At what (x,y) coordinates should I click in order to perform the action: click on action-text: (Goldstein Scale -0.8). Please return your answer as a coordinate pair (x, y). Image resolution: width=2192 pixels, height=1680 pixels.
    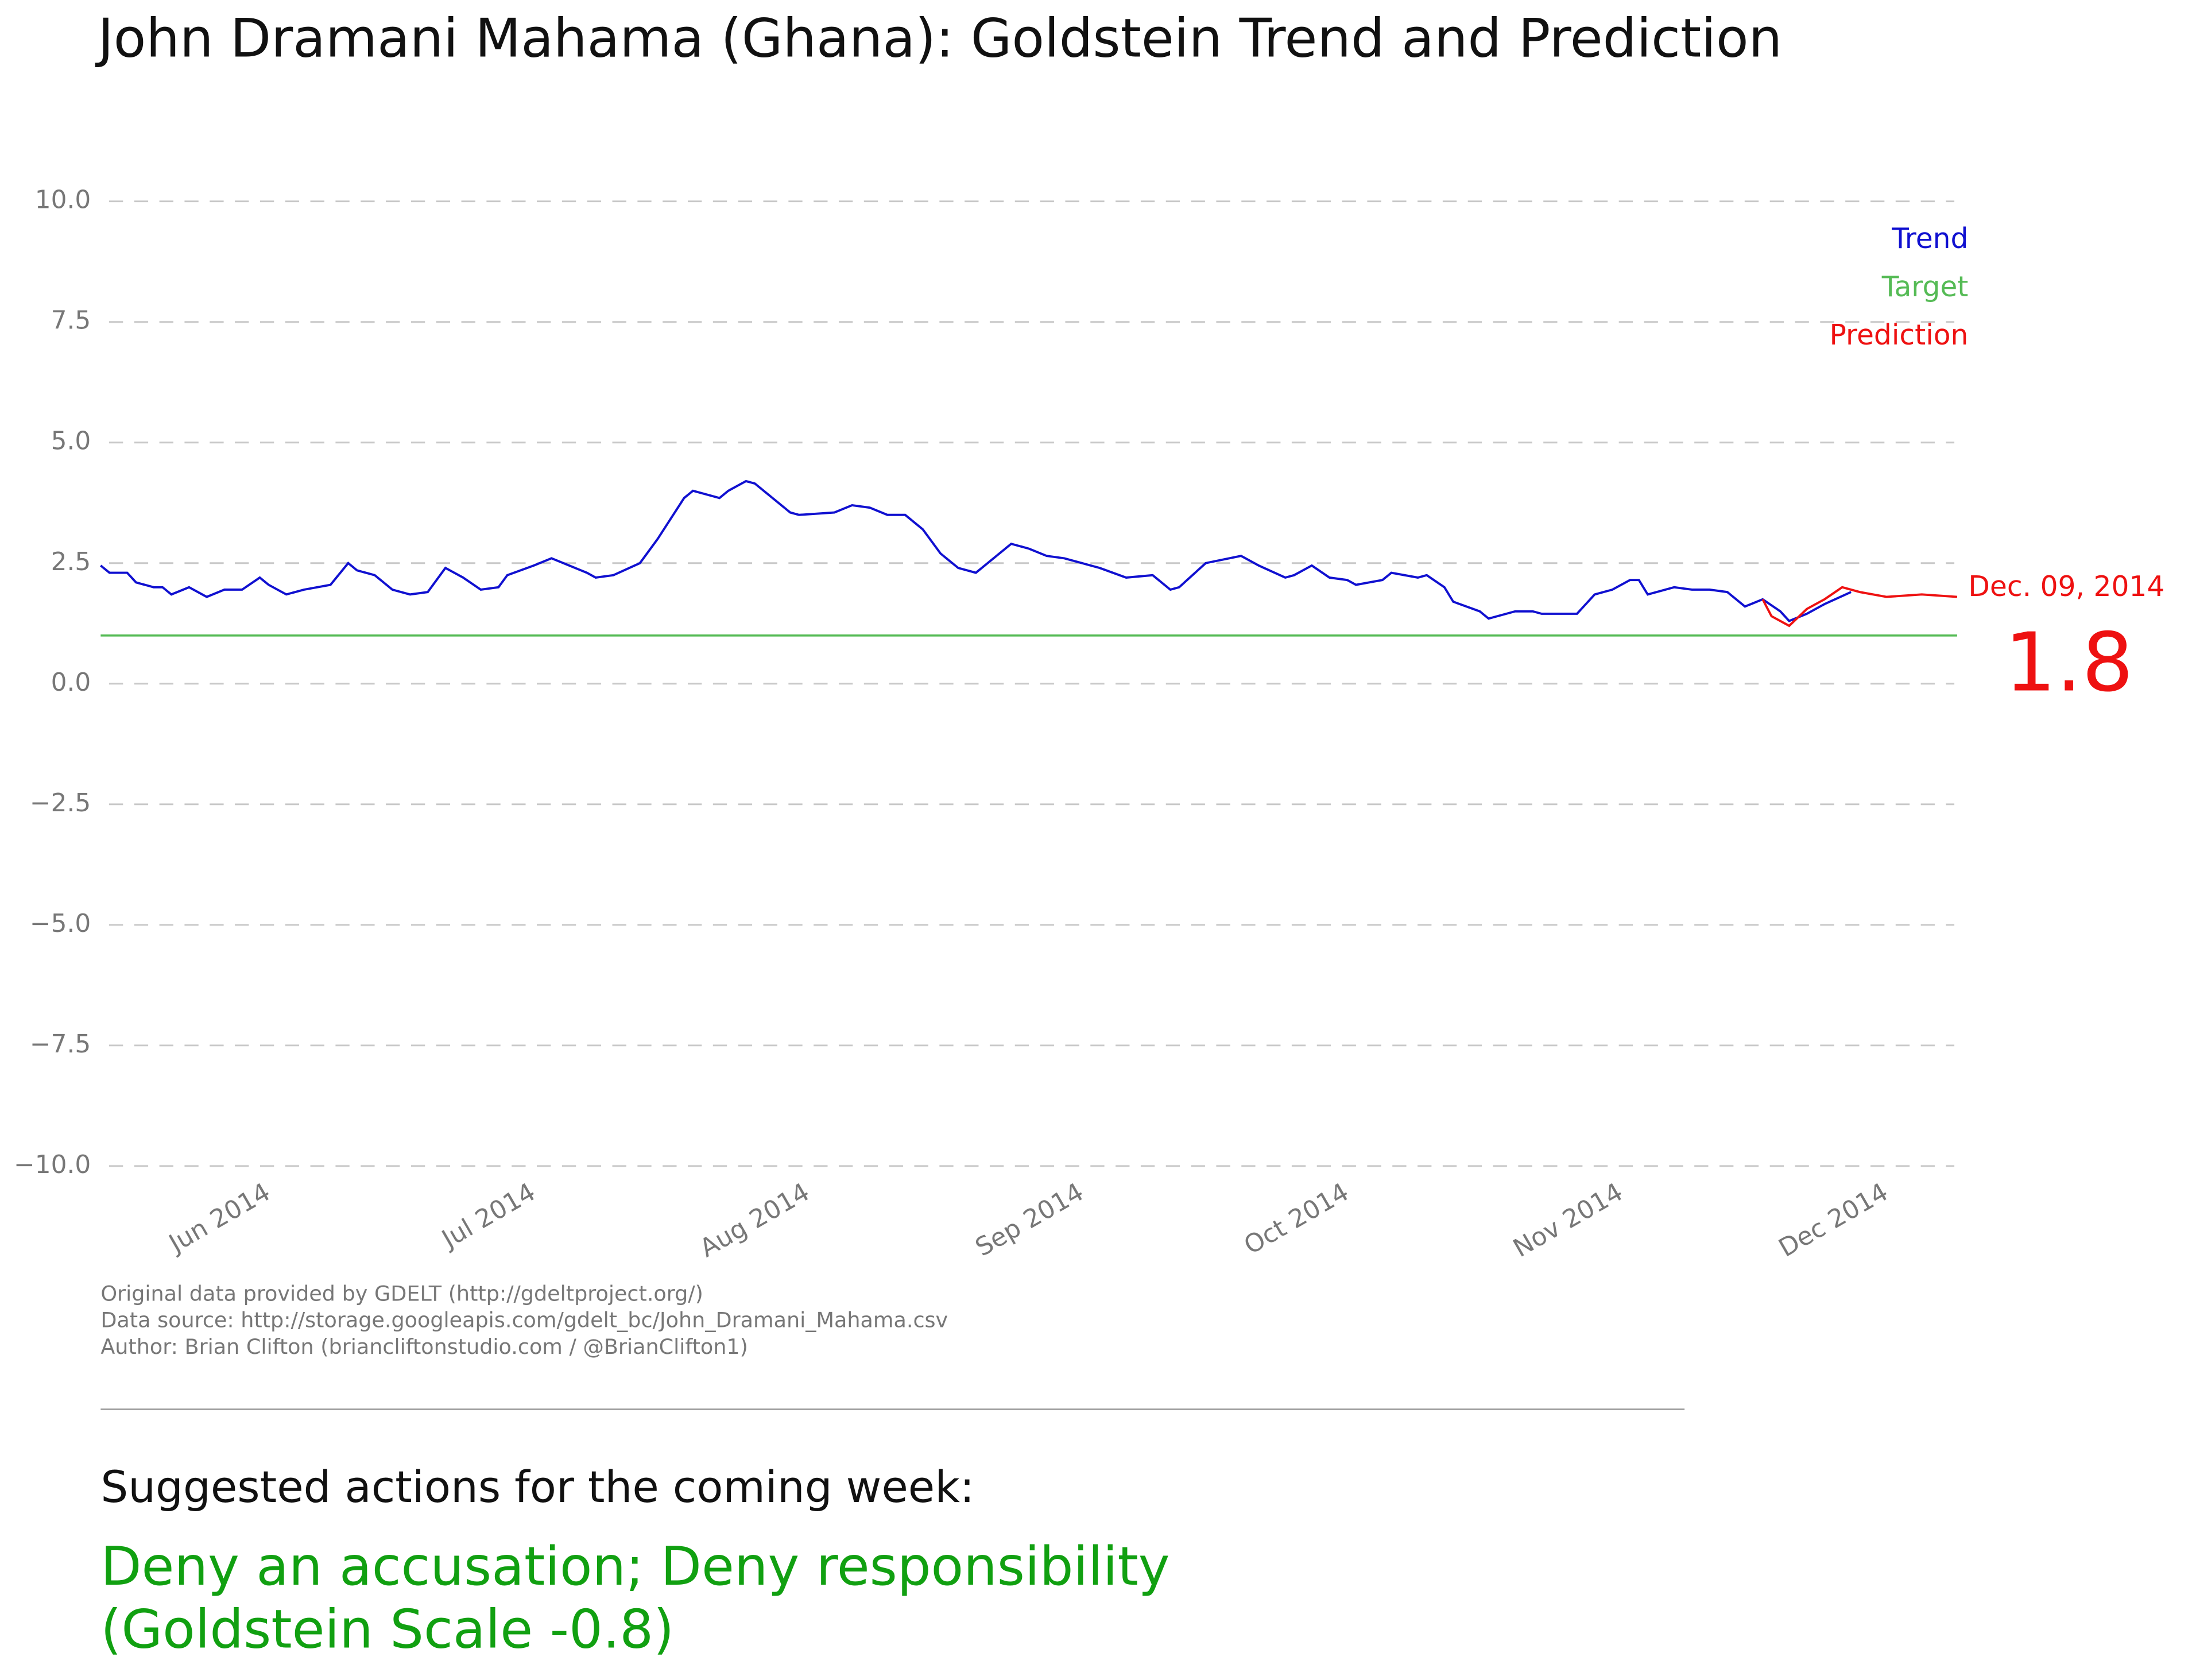
    Looking at the image, I should click on (387, 1629).